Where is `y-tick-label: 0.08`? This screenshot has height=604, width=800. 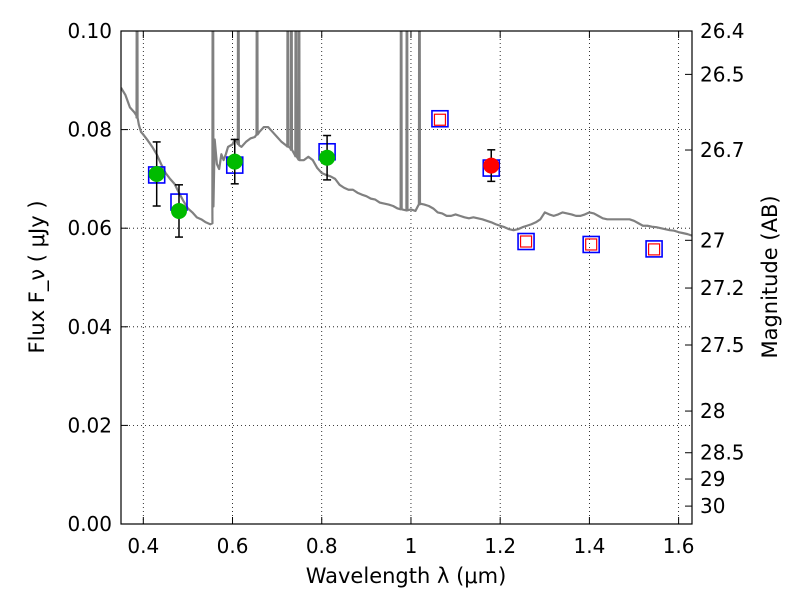 y-tick-label: 0.08 is located at coordinates (89, 130).